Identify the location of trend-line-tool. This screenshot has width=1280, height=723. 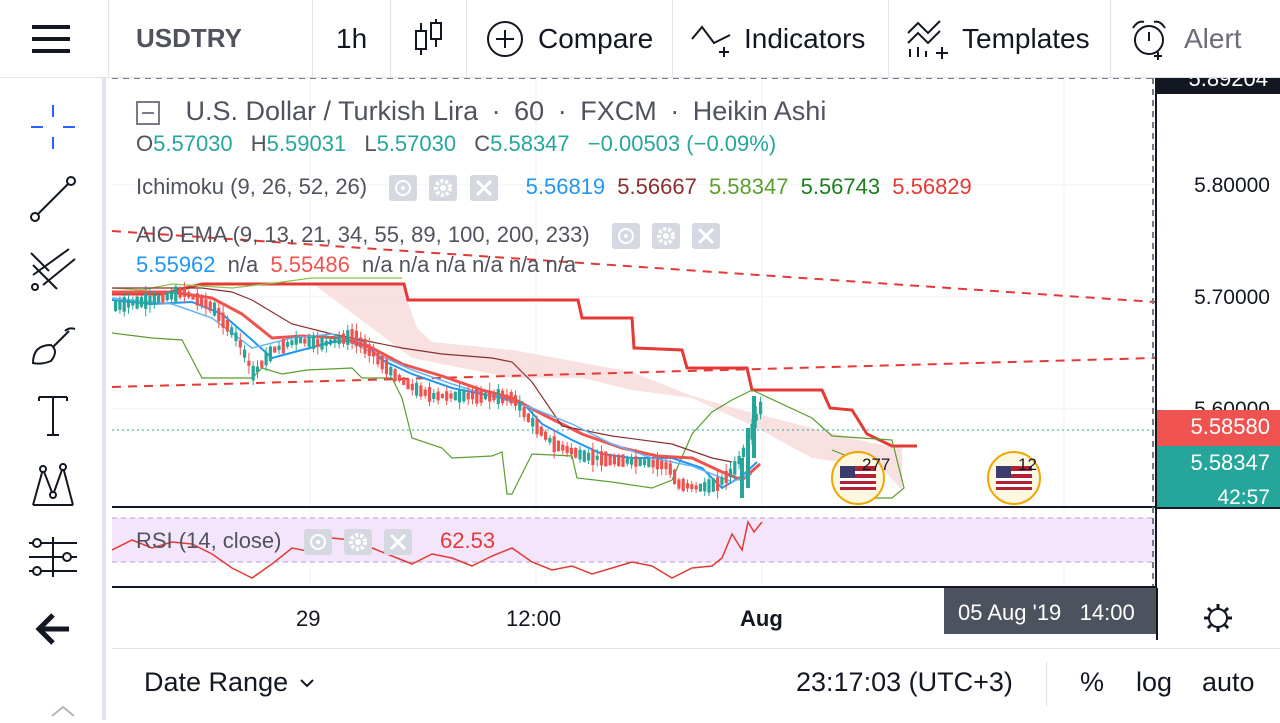
(53, 199).